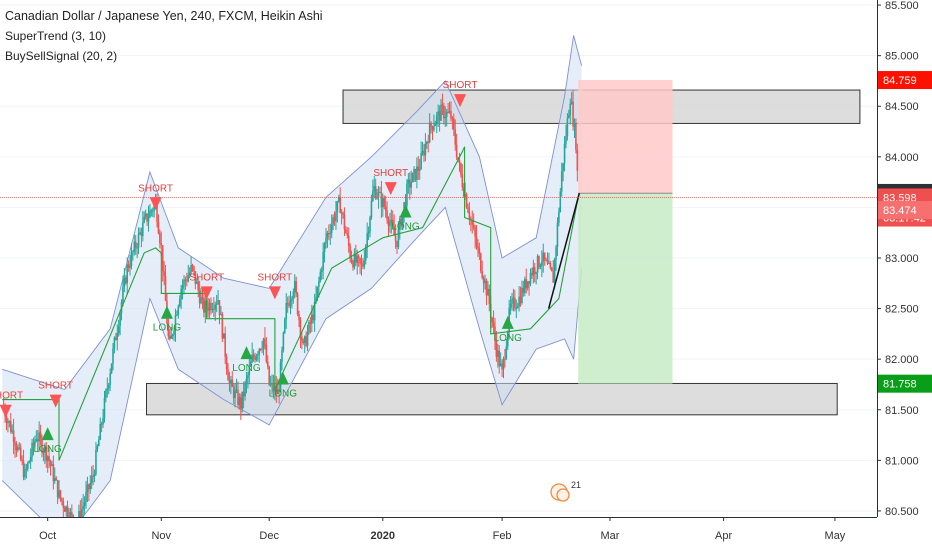  What do you see at coordinates (55, 36) in the screenshot?
I see `indicator-supertrend: SuperTrend (3, 10)` at bounding box center [55, 36].